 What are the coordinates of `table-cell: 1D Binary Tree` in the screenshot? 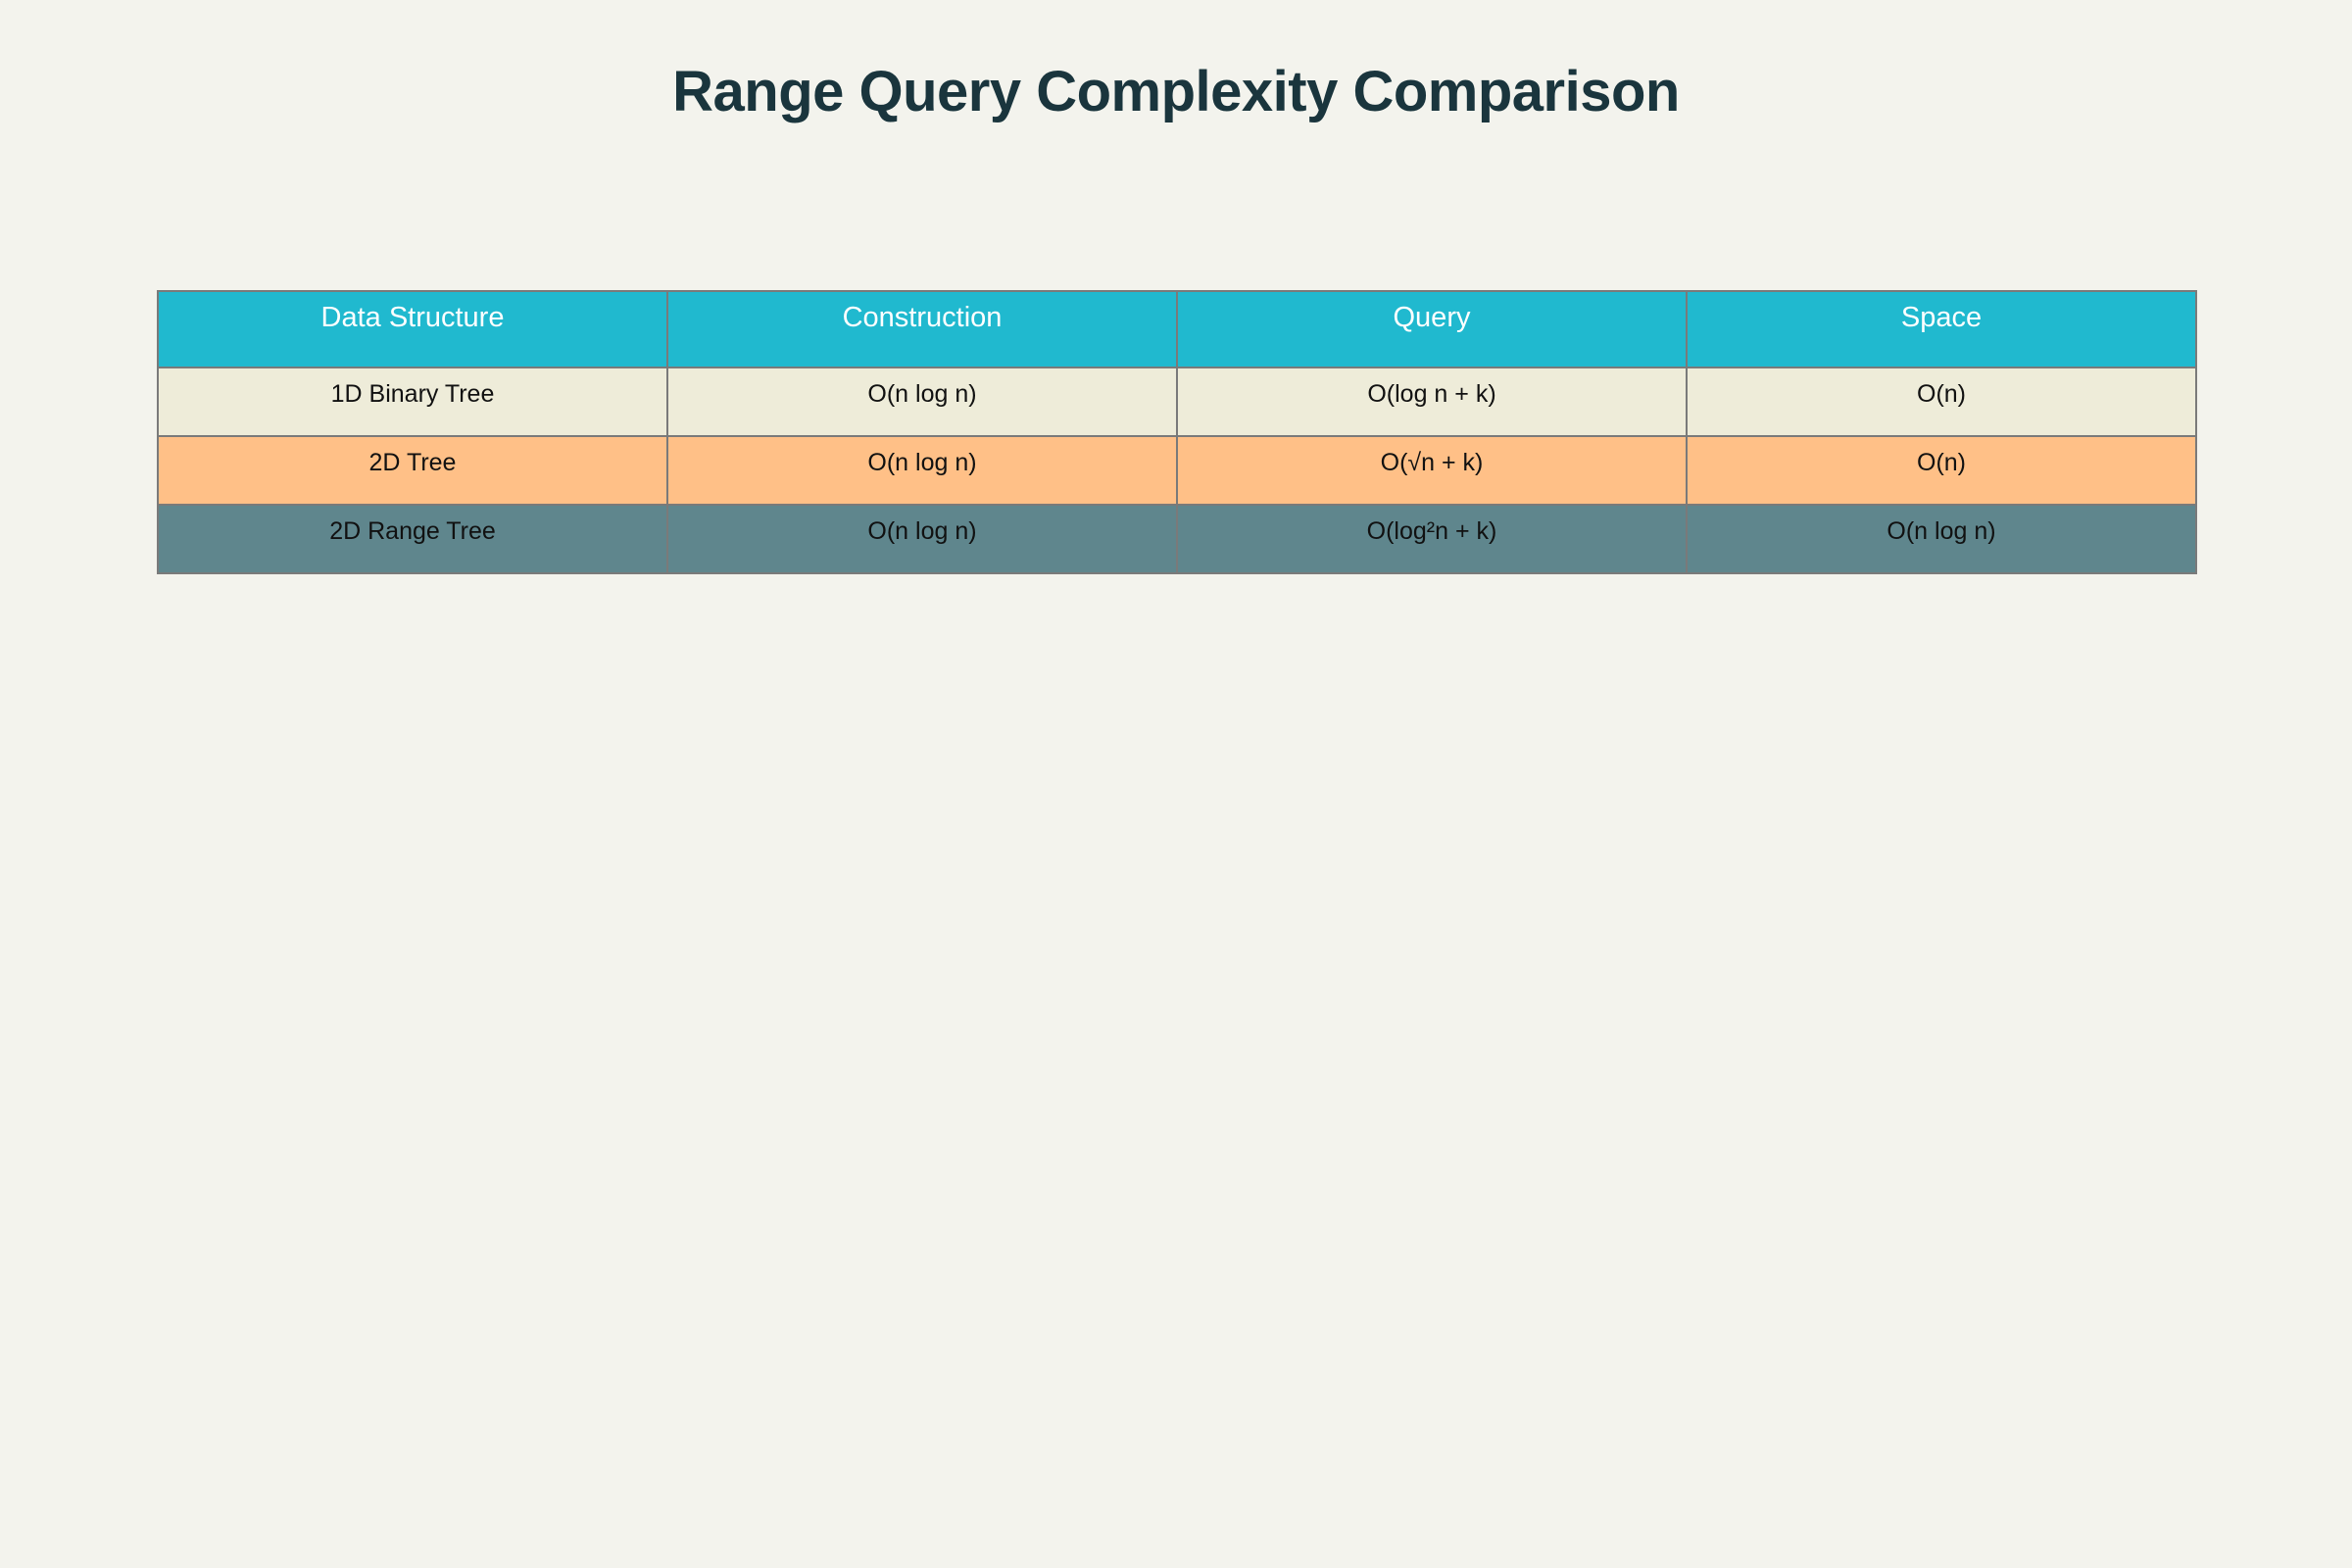 It's located at (412, 402).